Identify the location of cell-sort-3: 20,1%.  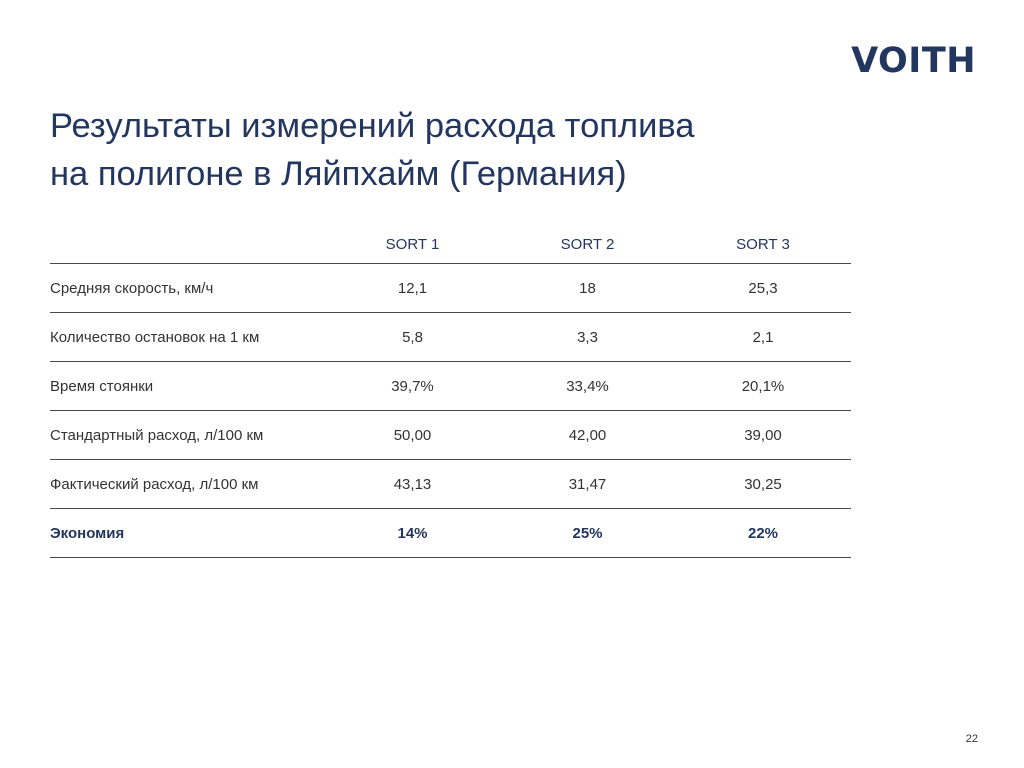
(763, 386).